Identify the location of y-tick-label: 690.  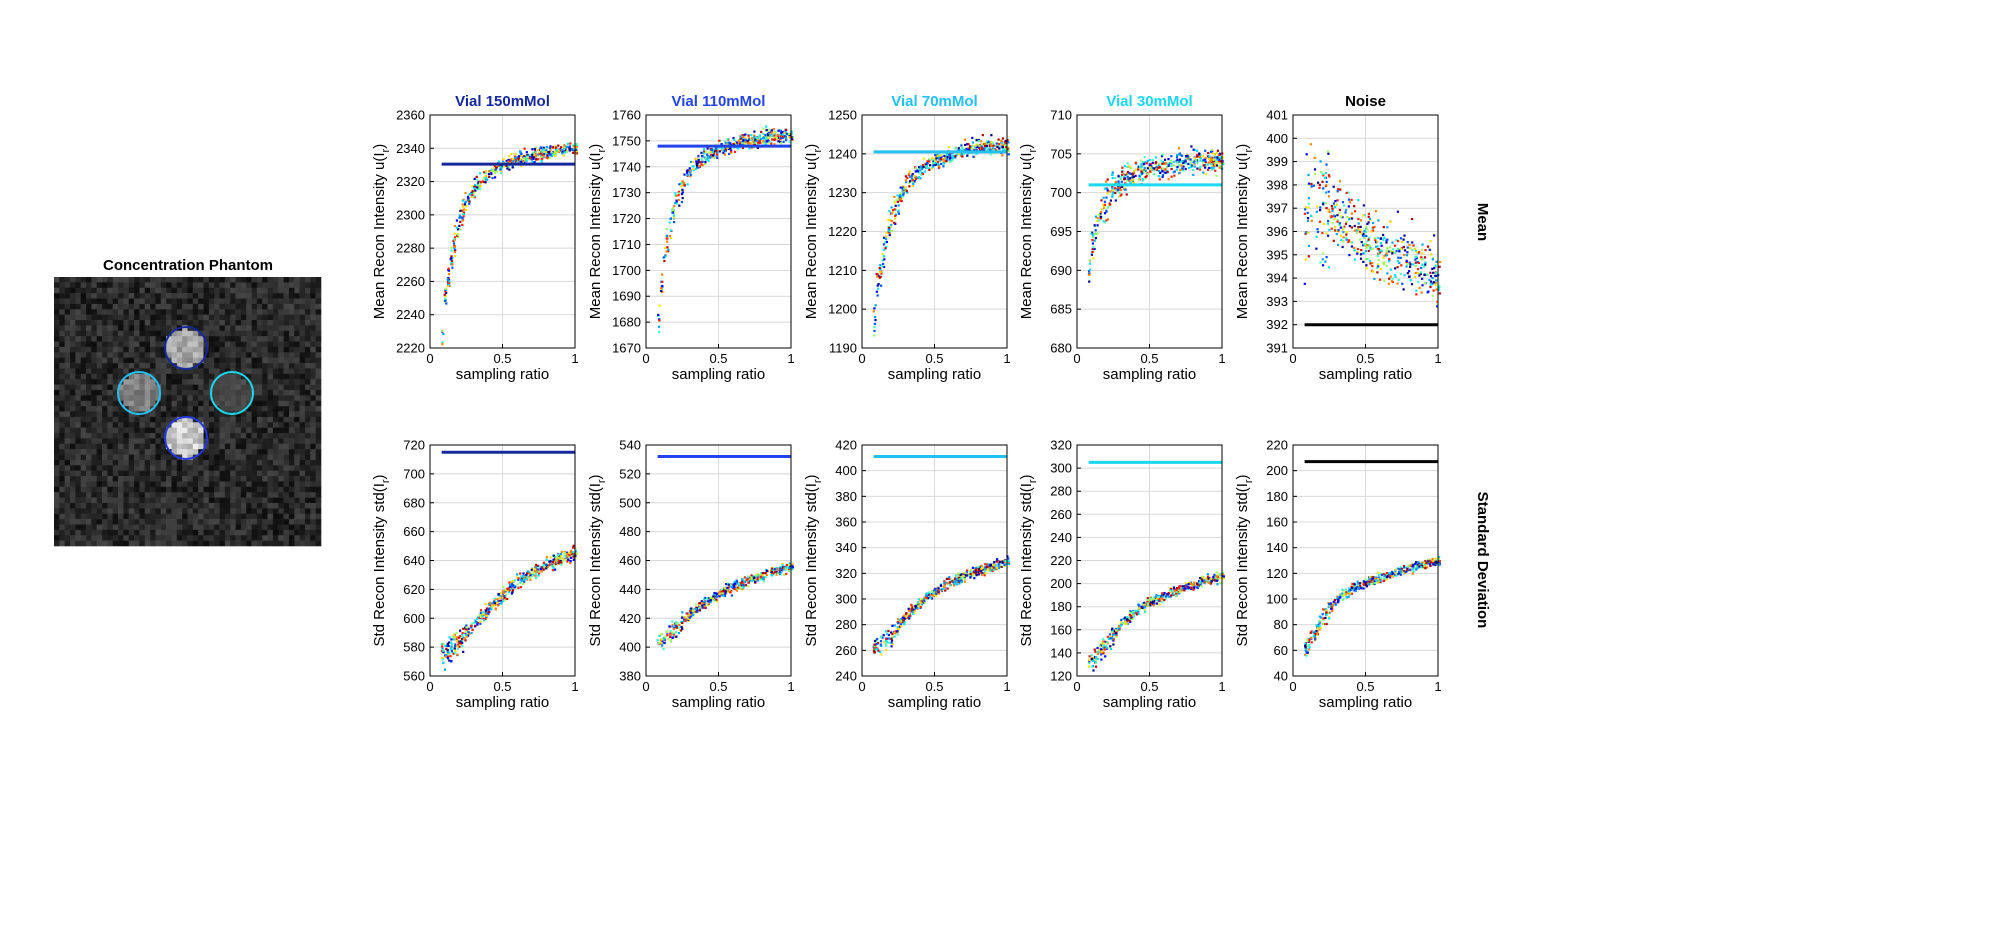
(1061, 270).